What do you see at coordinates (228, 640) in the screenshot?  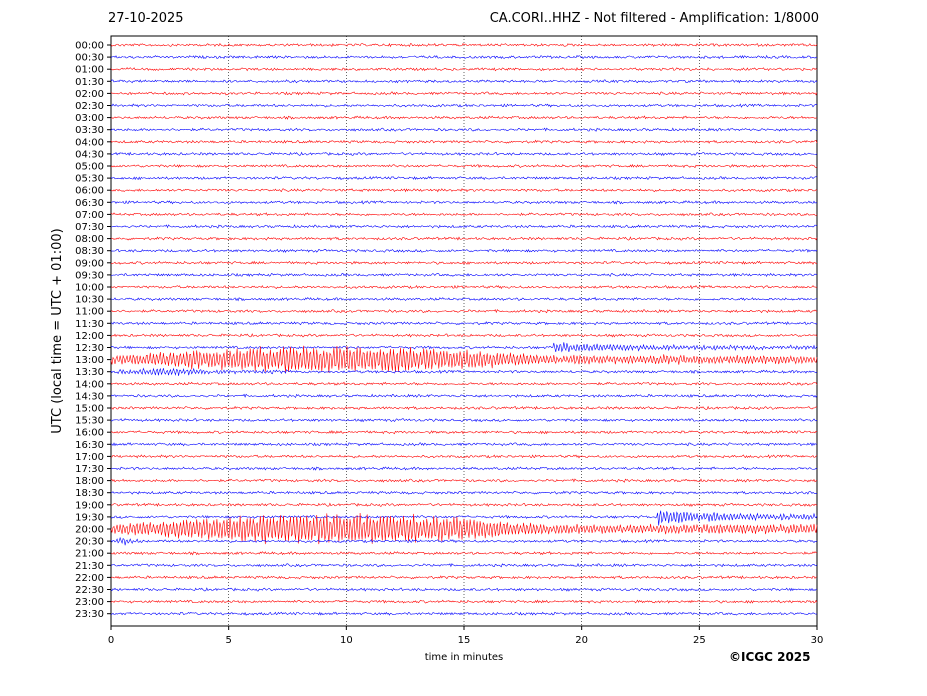 I see `x-tick-label: 5` at bounding box center [228, 640].